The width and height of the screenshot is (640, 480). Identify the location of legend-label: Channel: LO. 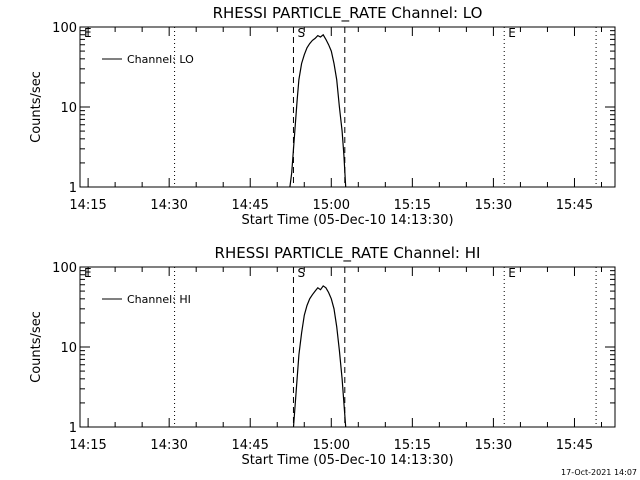
(160, 59).